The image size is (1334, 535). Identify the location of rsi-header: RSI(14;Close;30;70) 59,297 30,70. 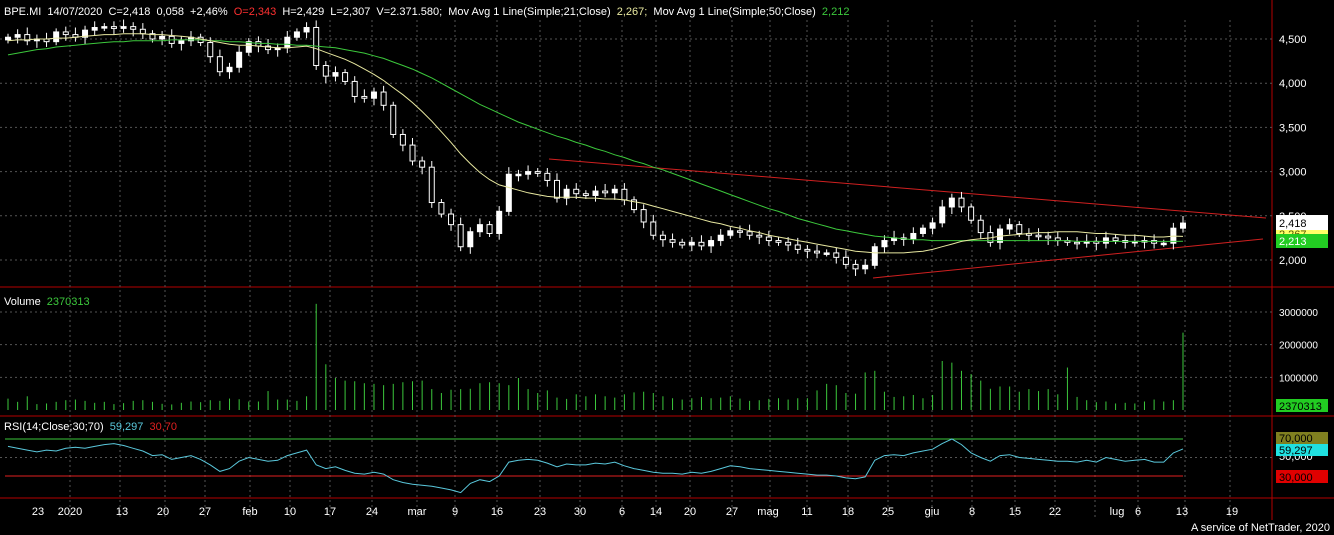
(90, 427).